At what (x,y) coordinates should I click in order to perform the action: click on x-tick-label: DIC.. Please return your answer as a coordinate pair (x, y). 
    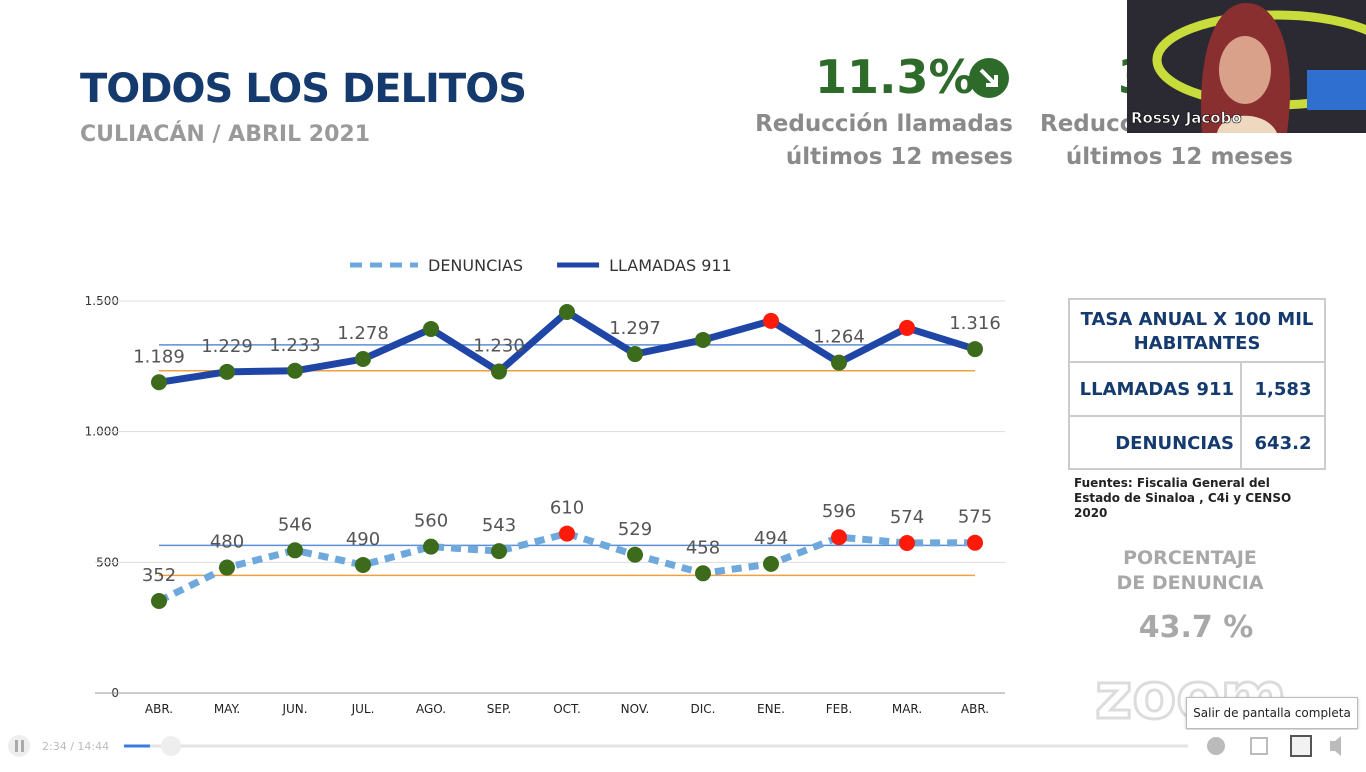
    Looking at the image, I should click on (703, 709).